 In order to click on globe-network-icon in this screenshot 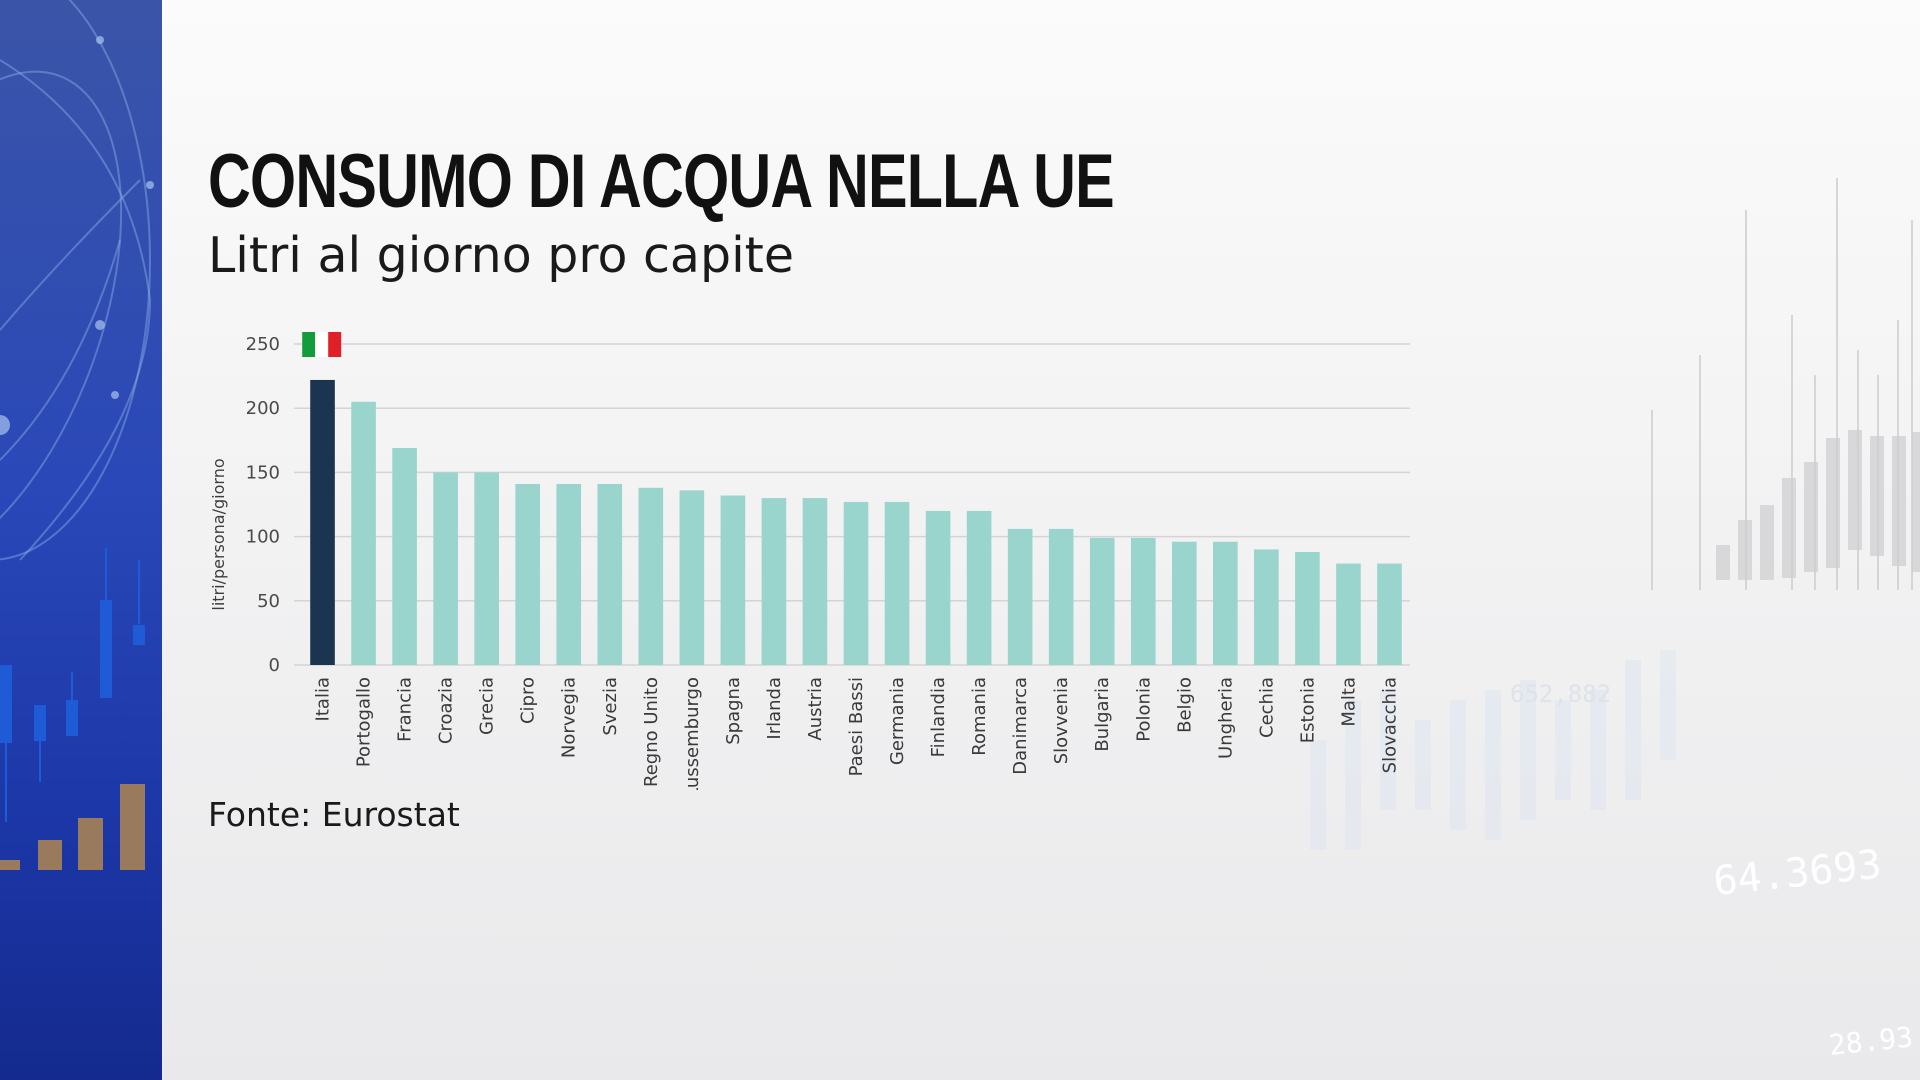, I will do `click(77, 435)`.